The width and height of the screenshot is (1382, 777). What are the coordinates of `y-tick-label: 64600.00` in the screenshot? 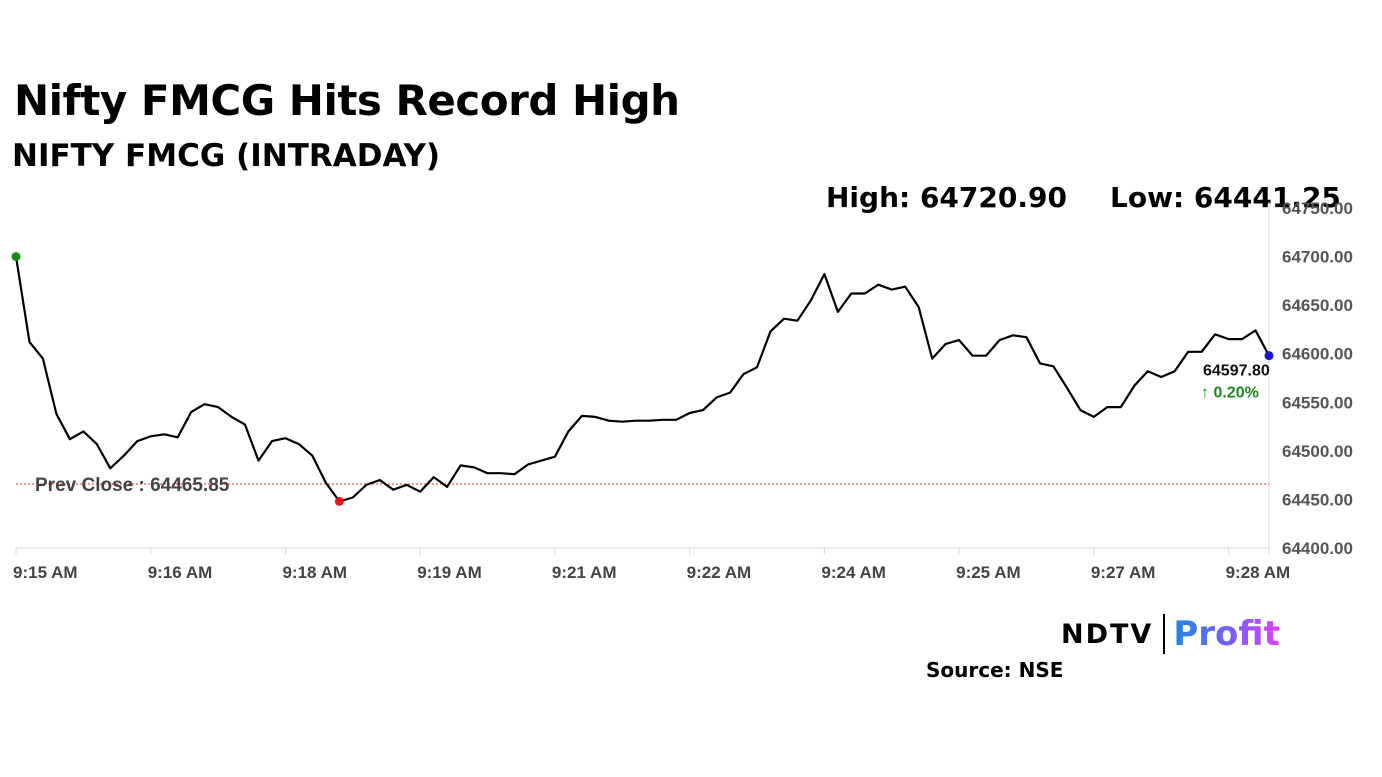 It's located at (1317, 354).